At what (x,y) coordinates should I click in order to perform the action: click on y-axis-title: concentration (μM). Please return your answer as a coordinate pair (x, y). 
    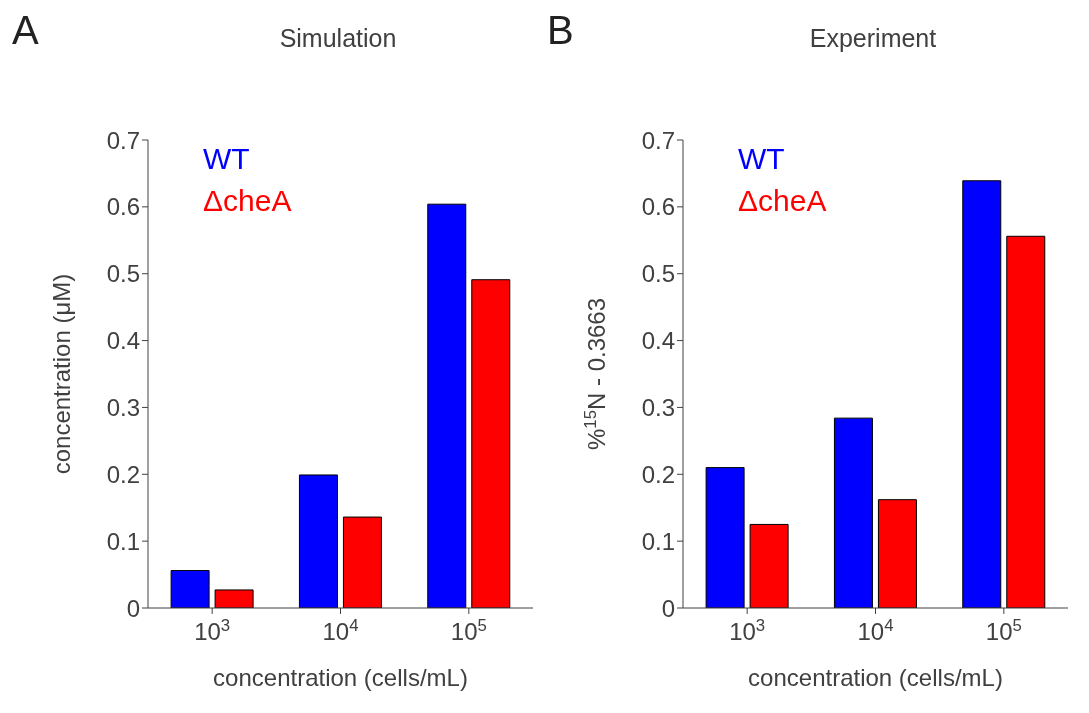
    Looking at the image, I should click on (61, 374).